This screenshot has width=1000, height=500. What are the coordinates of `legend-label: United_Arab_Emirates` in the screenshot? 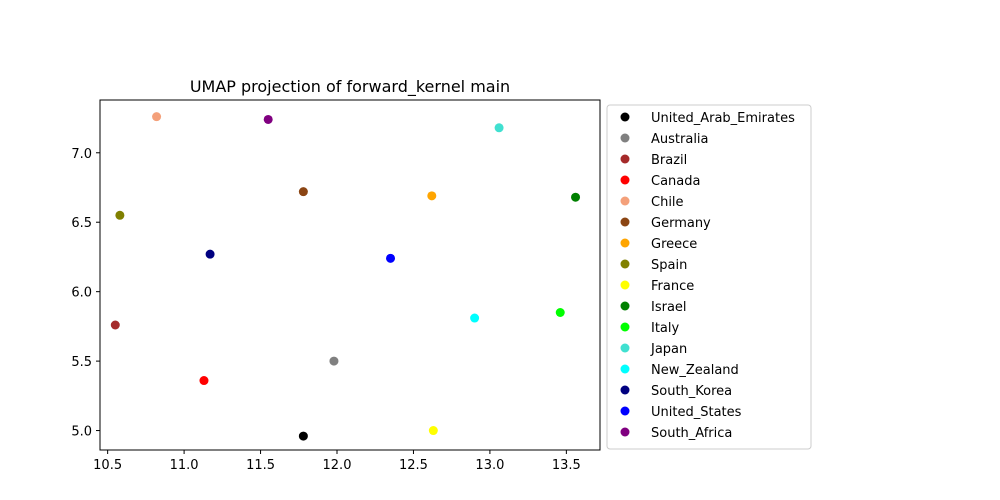 It's located at (723, 118).